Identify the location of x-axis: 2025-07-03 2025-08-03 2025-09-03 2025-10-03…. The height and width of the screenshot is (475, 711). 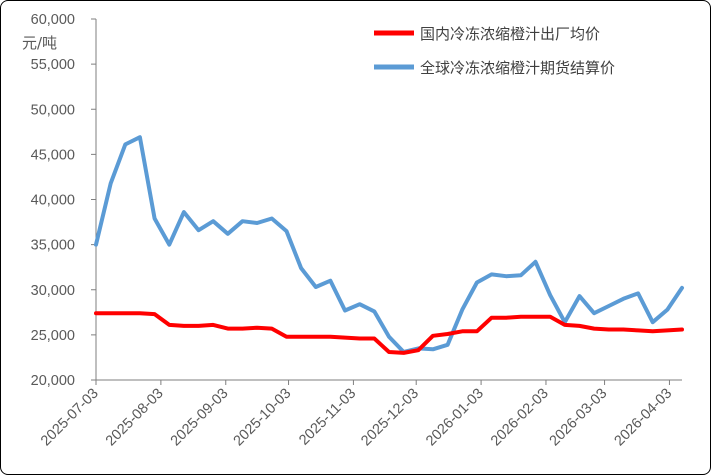
(360, 414).